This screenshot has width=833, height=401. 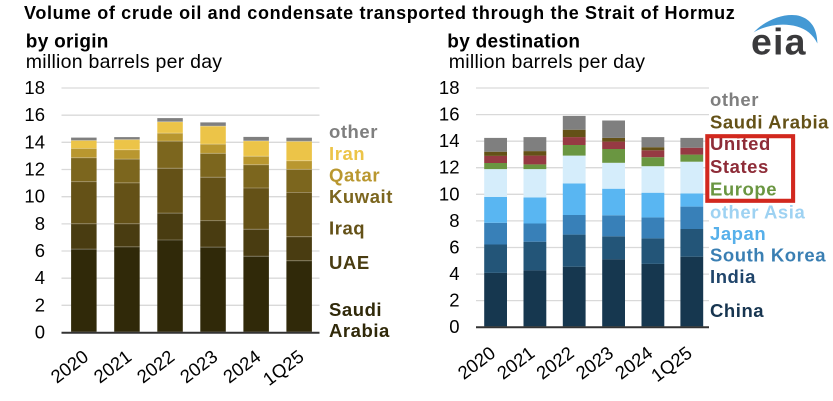 What do you see at coordinates (737, 310) in the screenshot?
I see `svg-text: China` at bounding box center [737, 310].